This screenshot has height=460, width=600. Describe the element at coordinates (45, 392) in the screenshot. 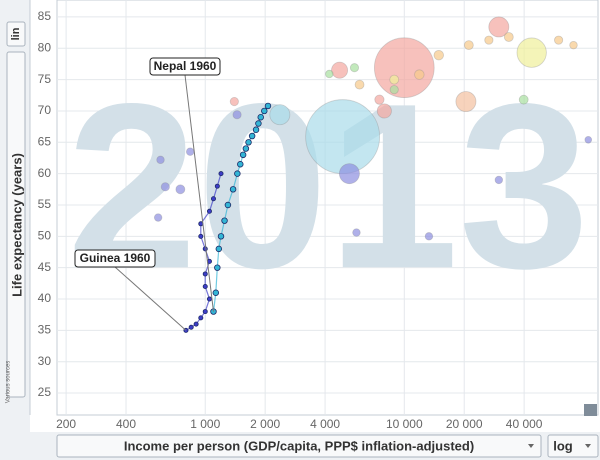

I see `y-tick-label: 25` at that location.